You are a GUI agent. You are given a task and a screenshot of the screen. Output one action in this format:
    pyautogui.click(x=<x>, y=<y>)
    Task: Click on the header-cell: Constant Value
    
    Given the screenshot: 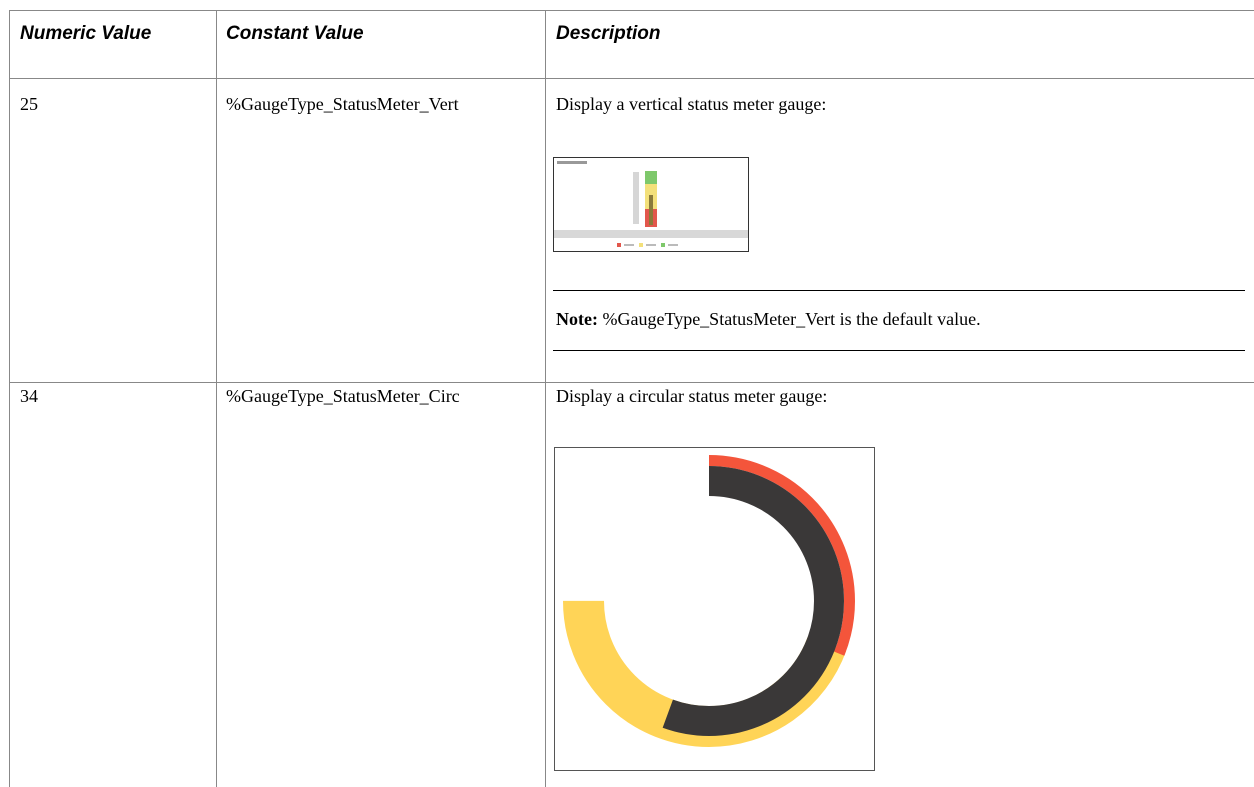 What is the action you would take?
    pyautogui.click(x=295, y=33)
    